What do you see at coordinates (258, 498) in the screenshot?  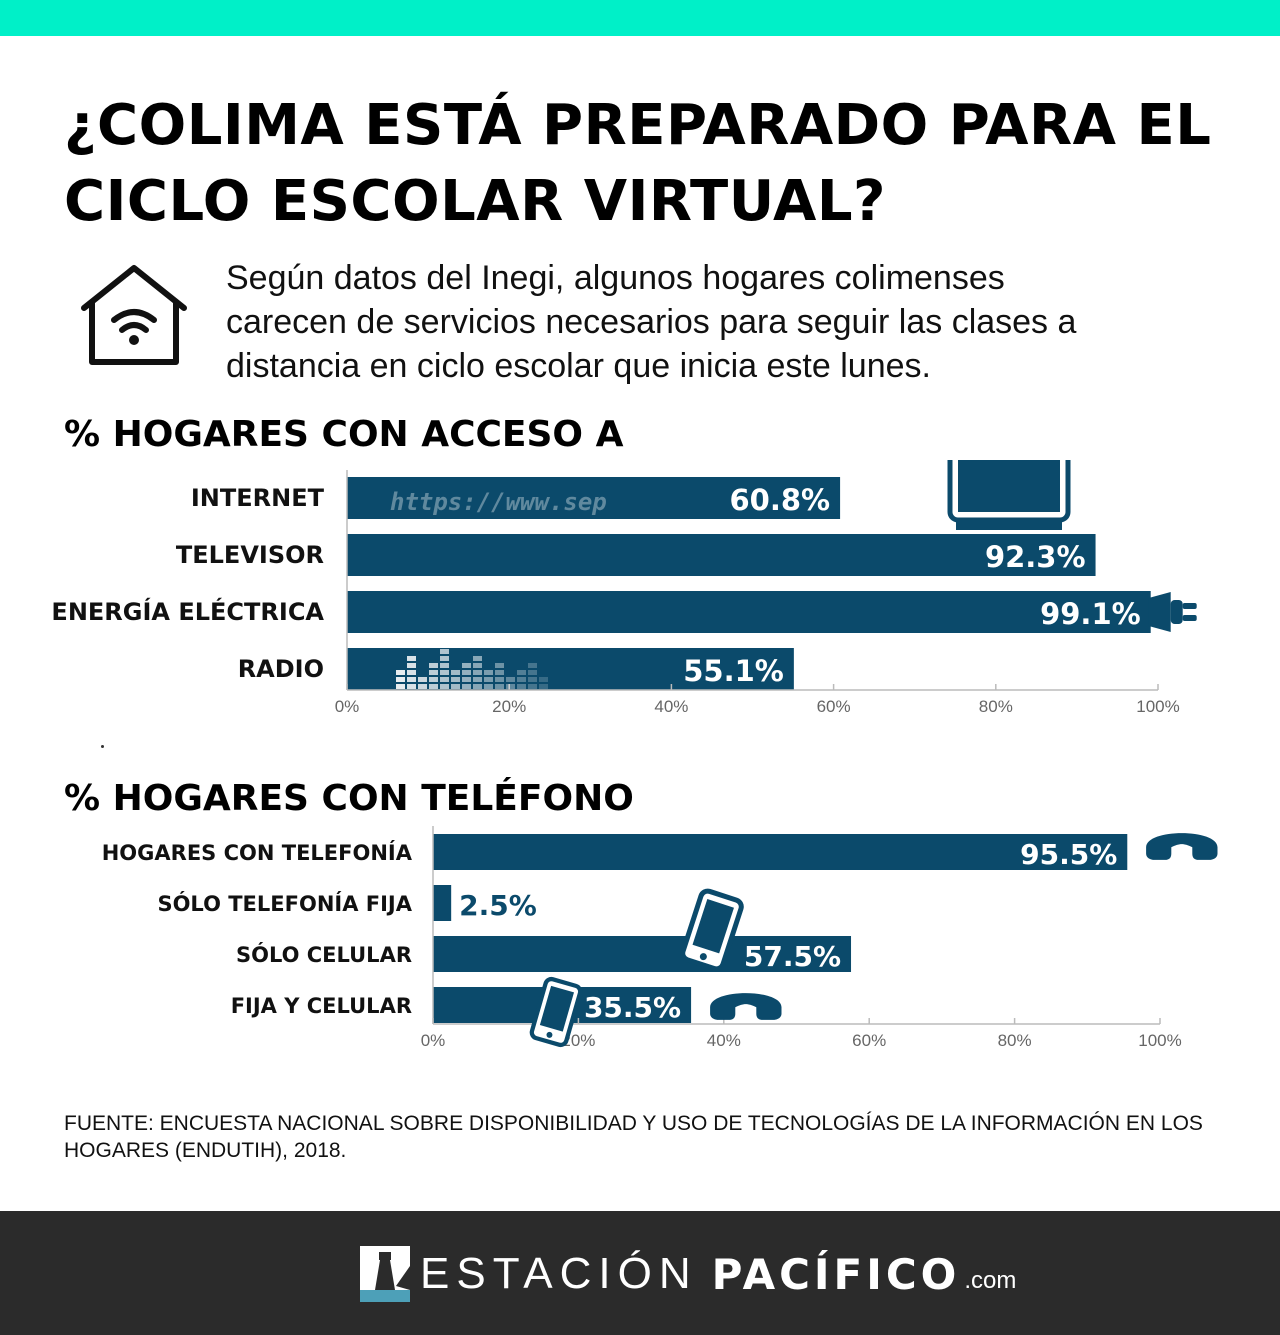 I see `category-label: INTERNET` at bounding box center [258, 498].